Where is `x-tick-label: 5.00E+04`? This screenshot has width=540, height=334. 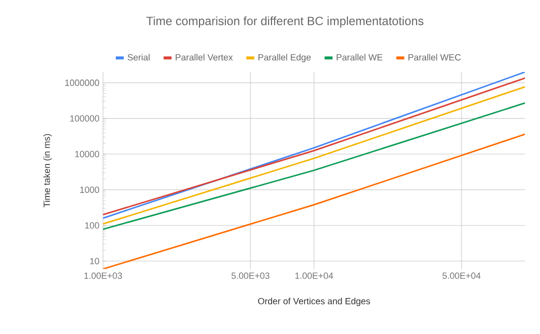 x-tick-label: 5.00E+04 is located at coordinates (461, 275).